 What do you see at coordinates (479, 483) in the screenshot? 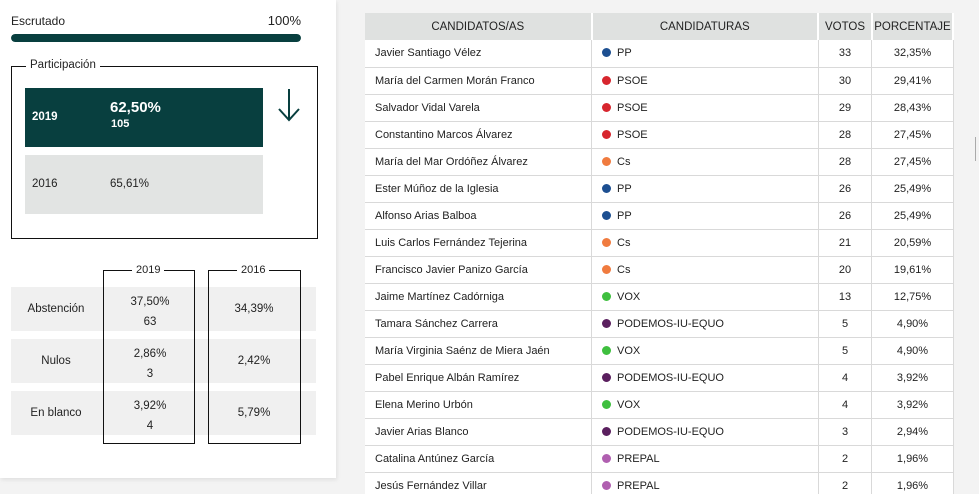
I see `candidate-name: Jesús Fernández Villar` at bounding box center [479, 483].